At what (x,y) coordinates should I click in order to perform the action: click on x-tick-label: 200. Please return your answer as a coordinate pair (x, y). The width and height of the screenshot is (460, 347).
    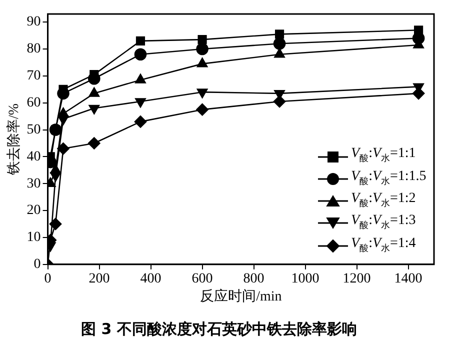
    Looking at the image, I should click on (99, 278).